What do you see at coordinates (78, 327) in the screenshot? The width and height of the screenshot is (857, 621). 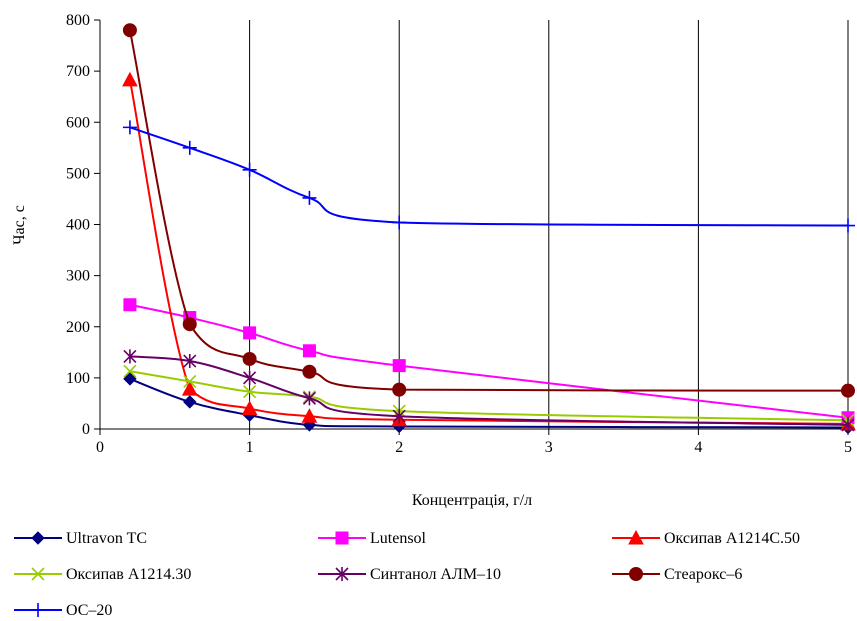 I see `y-tick-label: 200` at bounding box center [78, 327].